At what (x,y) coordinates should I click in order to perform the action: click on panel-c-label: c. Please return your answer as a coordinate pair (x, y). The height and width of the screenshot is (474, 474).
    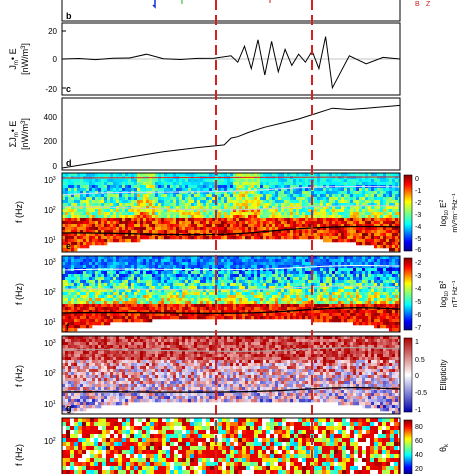
    Looking at the image, I should click on (68, 89).